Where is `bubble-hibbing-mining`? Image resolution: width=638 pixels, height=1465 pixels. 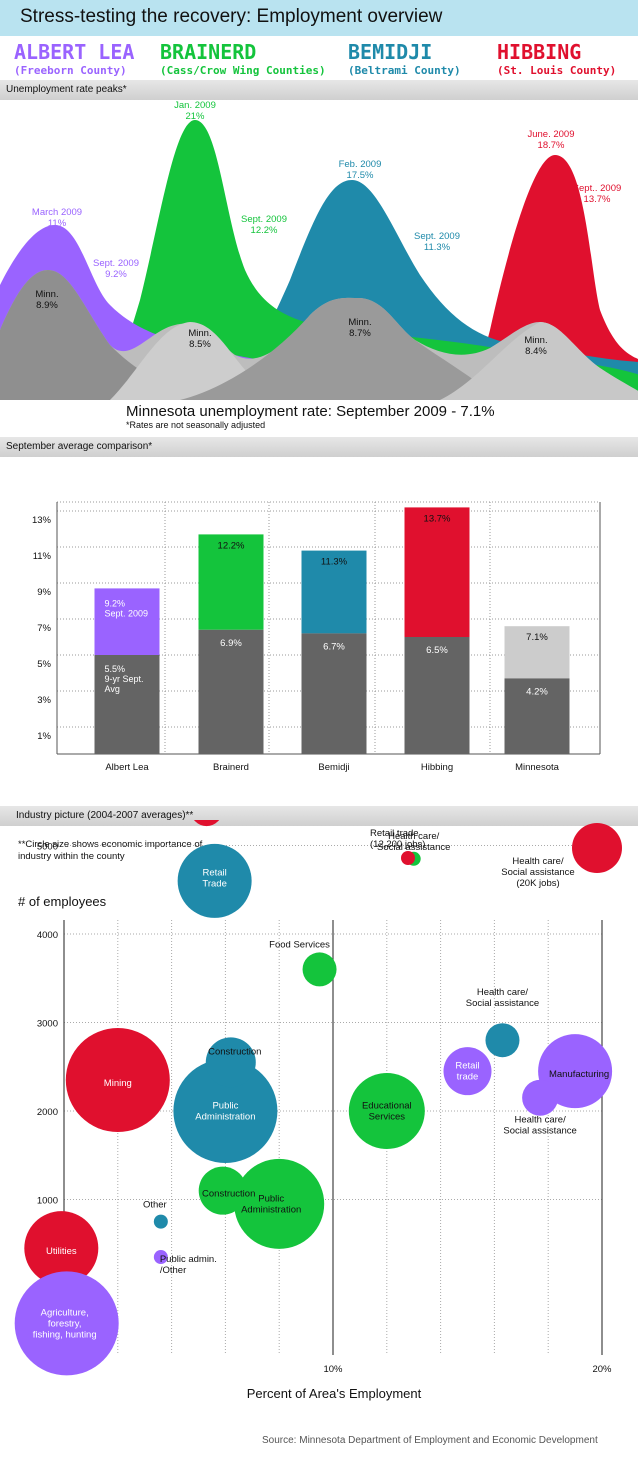 bubble-hibbing-mining is located at coordinates (117, 1080).